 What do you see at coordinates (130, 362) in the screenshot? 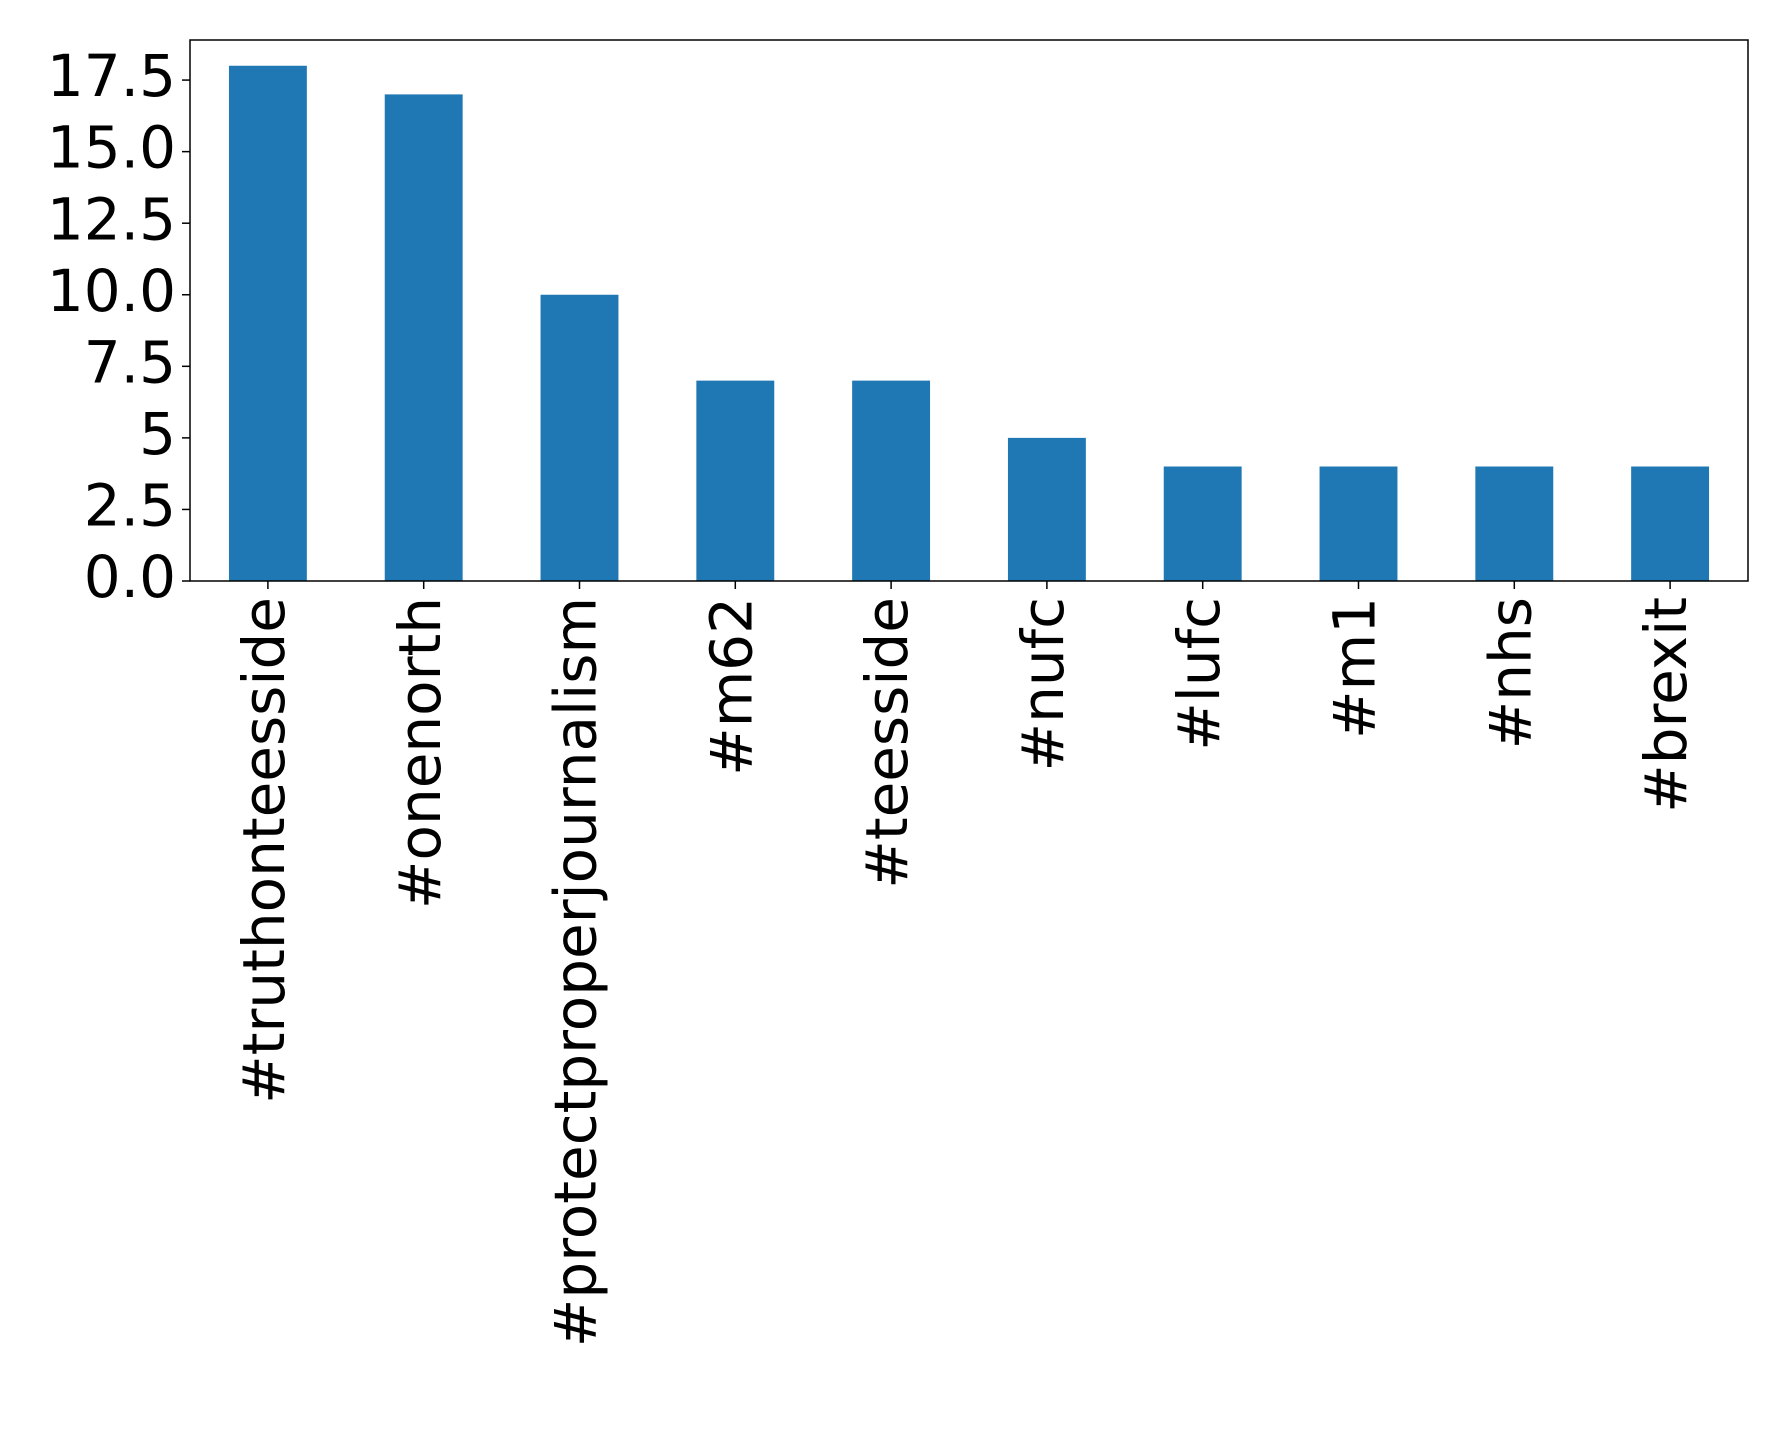
I see `y-tick-label: 7.5` at bounding box center [130, 362].